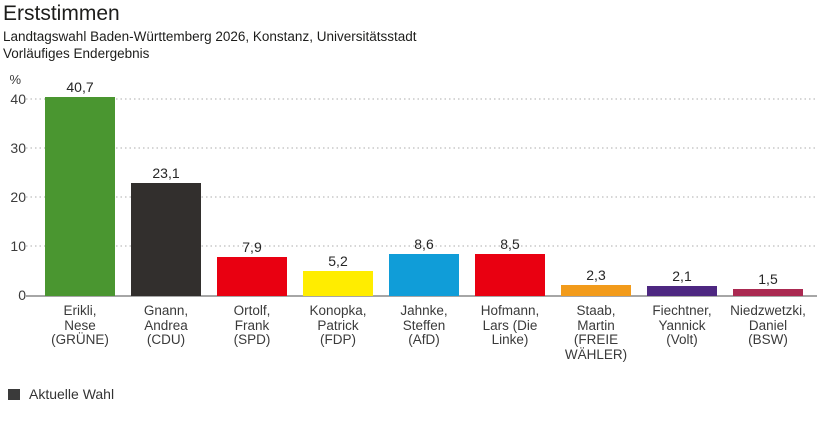 Image resolution: width=819 pixels, height=440 pixels. Describe the element at coordinates (166, 239) in the screenshot. I see `bar-cdu` at that location.